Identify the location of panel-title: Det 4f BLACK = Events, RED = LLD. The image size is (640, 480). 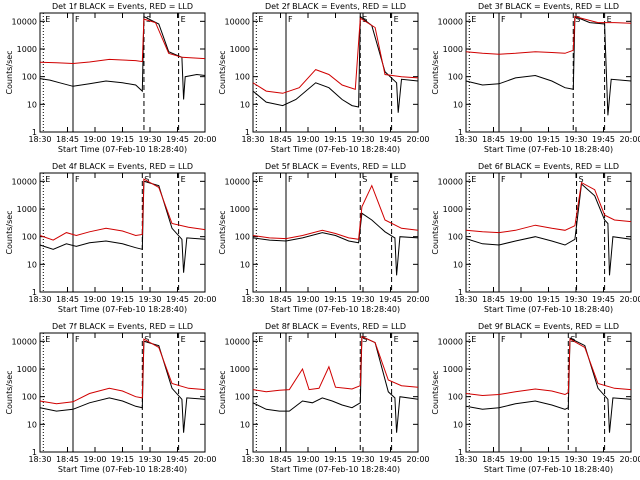
(122, 166).